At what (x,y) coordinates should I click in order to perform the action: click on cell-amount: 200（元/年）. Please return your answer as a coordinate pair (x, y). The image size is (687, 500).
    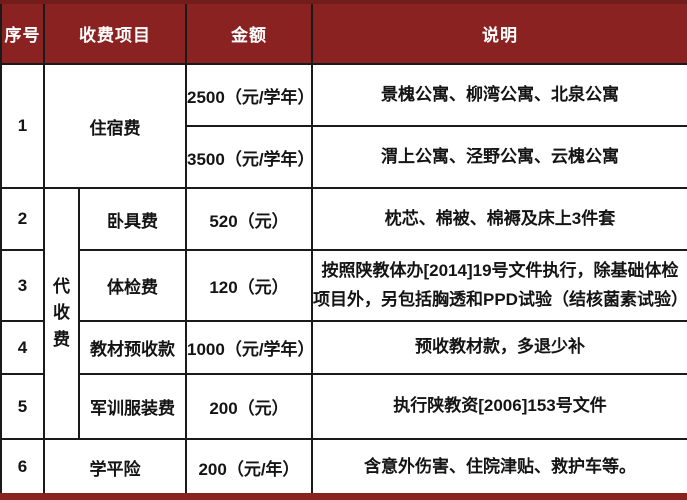
    Looking at the image, I should click on (249, 467).